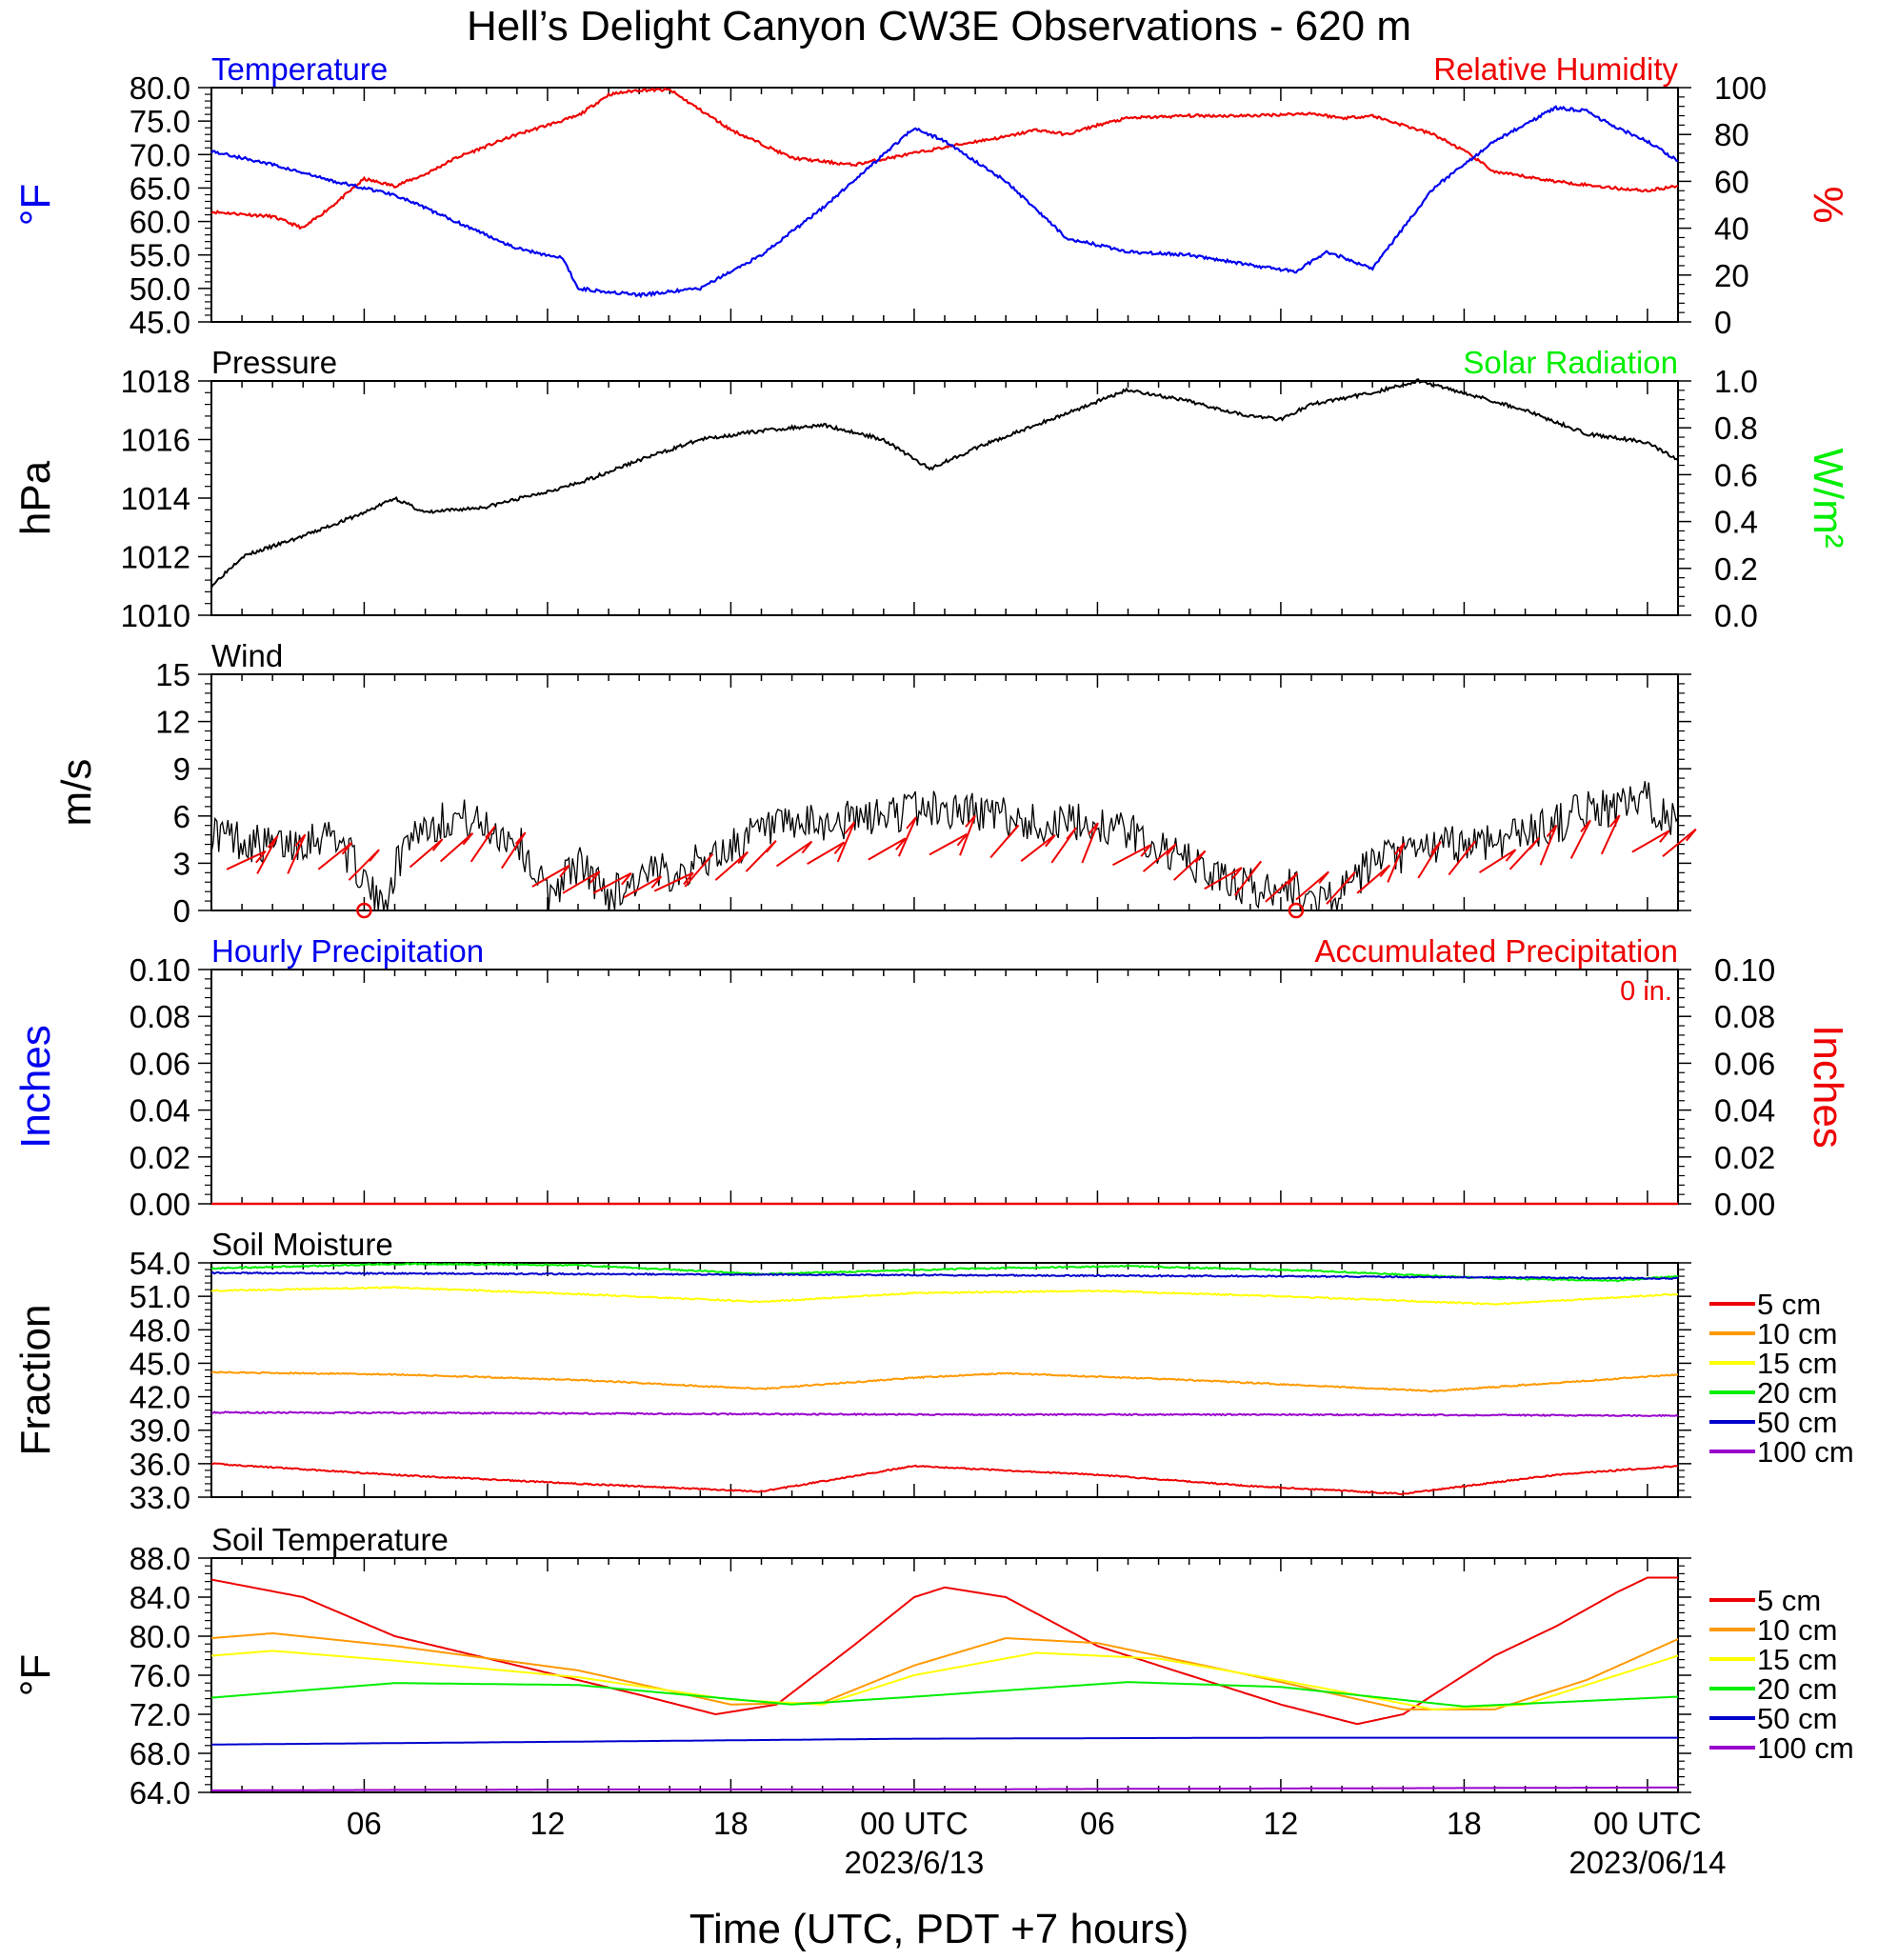 The height and width of the screenshot is (1960, 1878). Describe the element at coordinates (1744, 1016) in the screenshot. I see `y-tick-label-right: 0.08` at that location.